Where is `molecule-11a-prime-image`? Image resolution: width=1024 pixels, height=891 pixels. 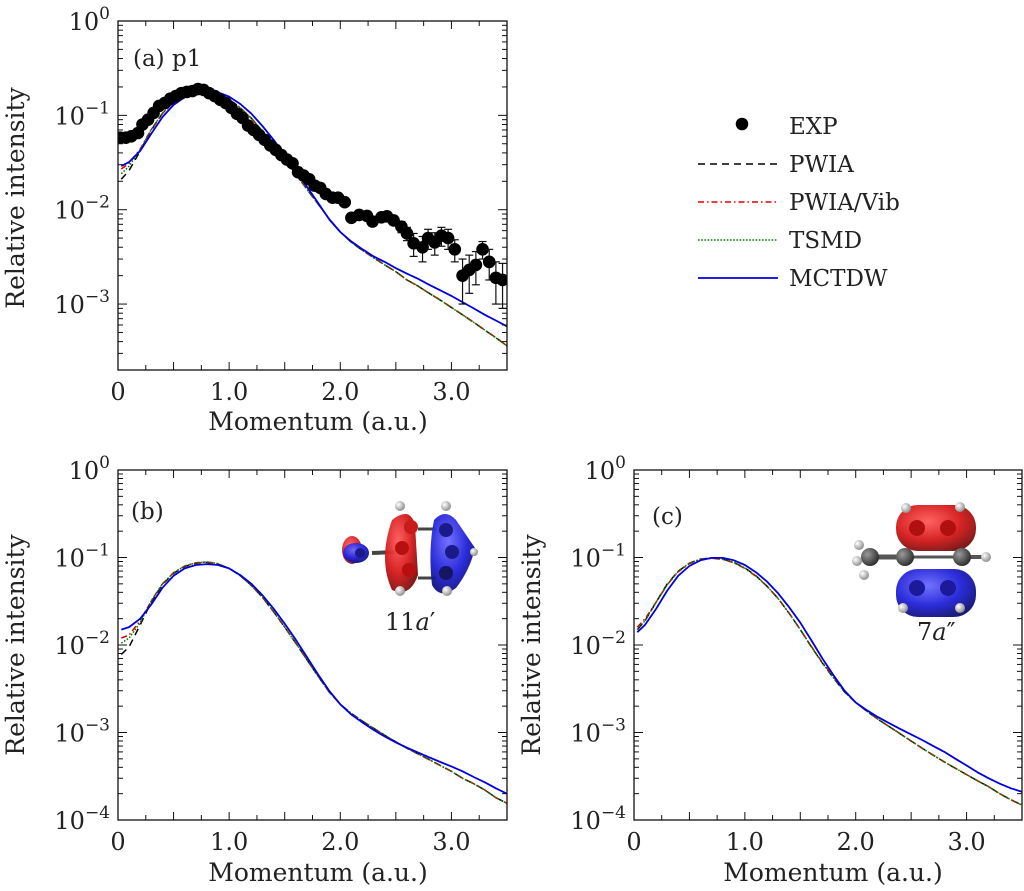 molecule-11a-prime-image is located at coordinates (410, 548).